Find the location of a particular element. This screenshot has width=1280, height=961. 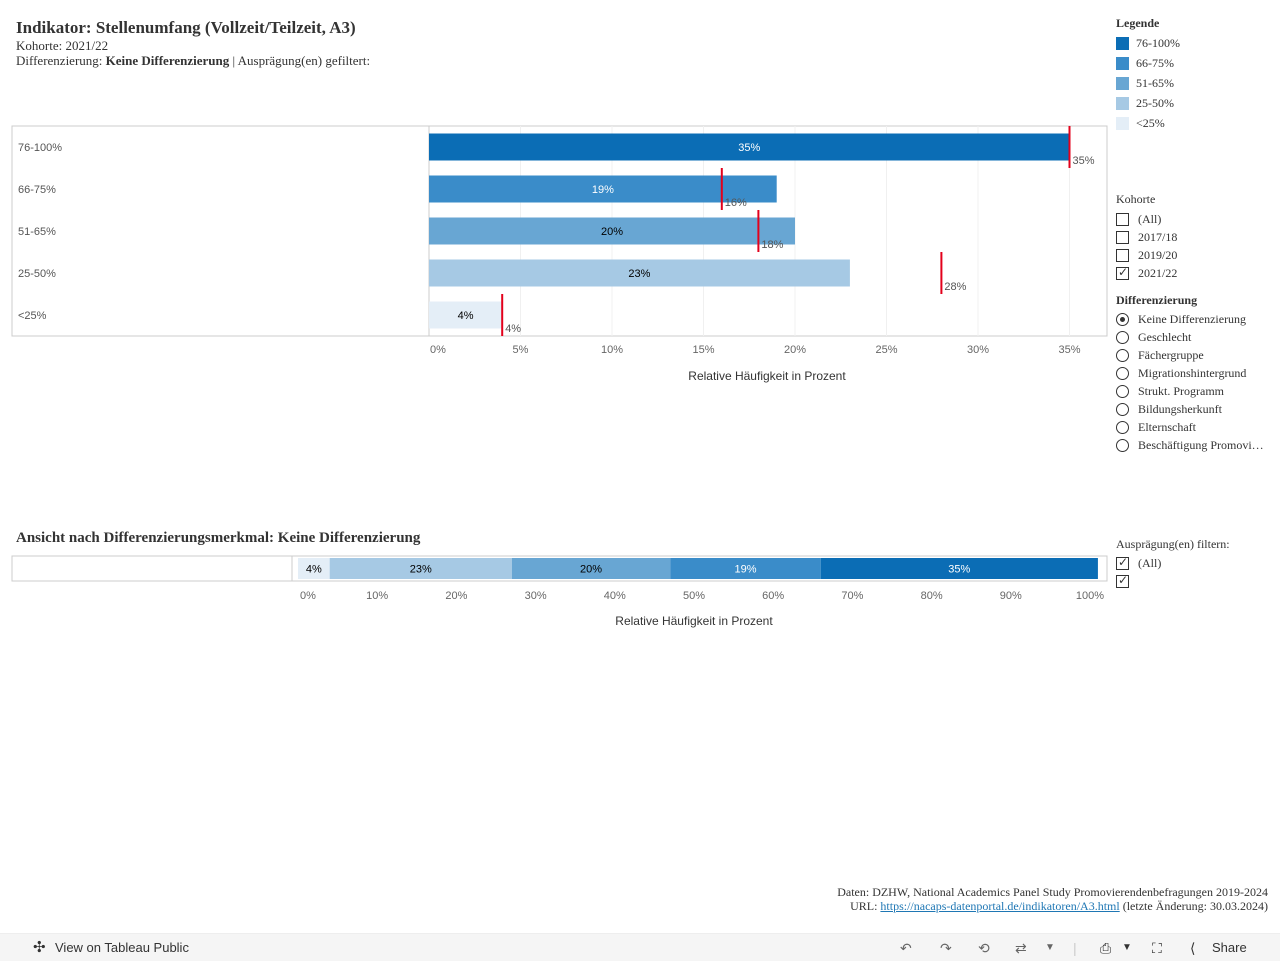

auspraegung-title: Ausprägung(en) filtern: is located at coordinates (1173, 544).